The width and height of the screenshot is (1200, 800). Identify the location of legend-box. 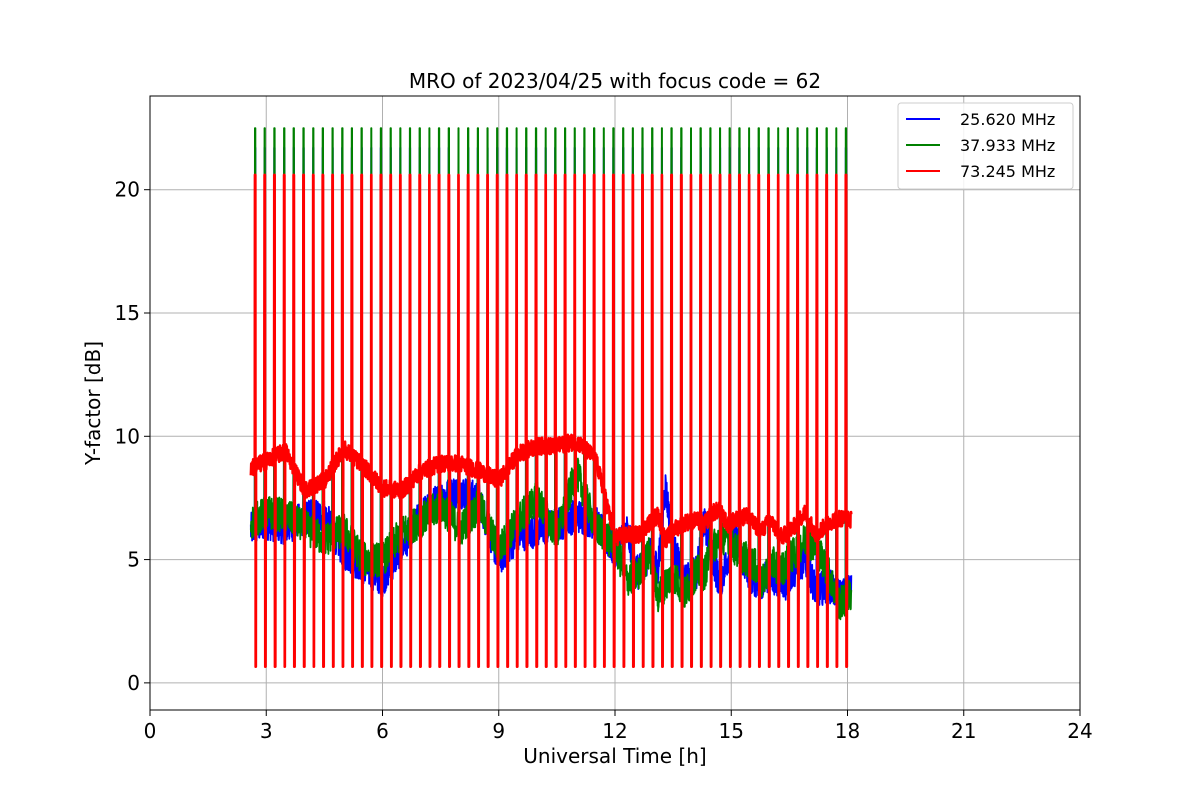
(985, 146).